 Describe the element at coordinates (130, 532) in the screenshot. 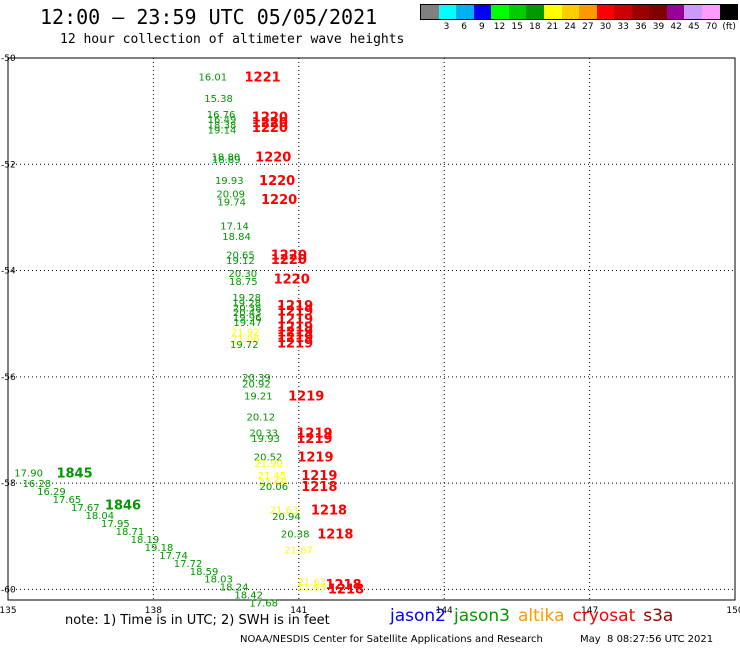

I see `swh-data-point: 18.71` at that location.